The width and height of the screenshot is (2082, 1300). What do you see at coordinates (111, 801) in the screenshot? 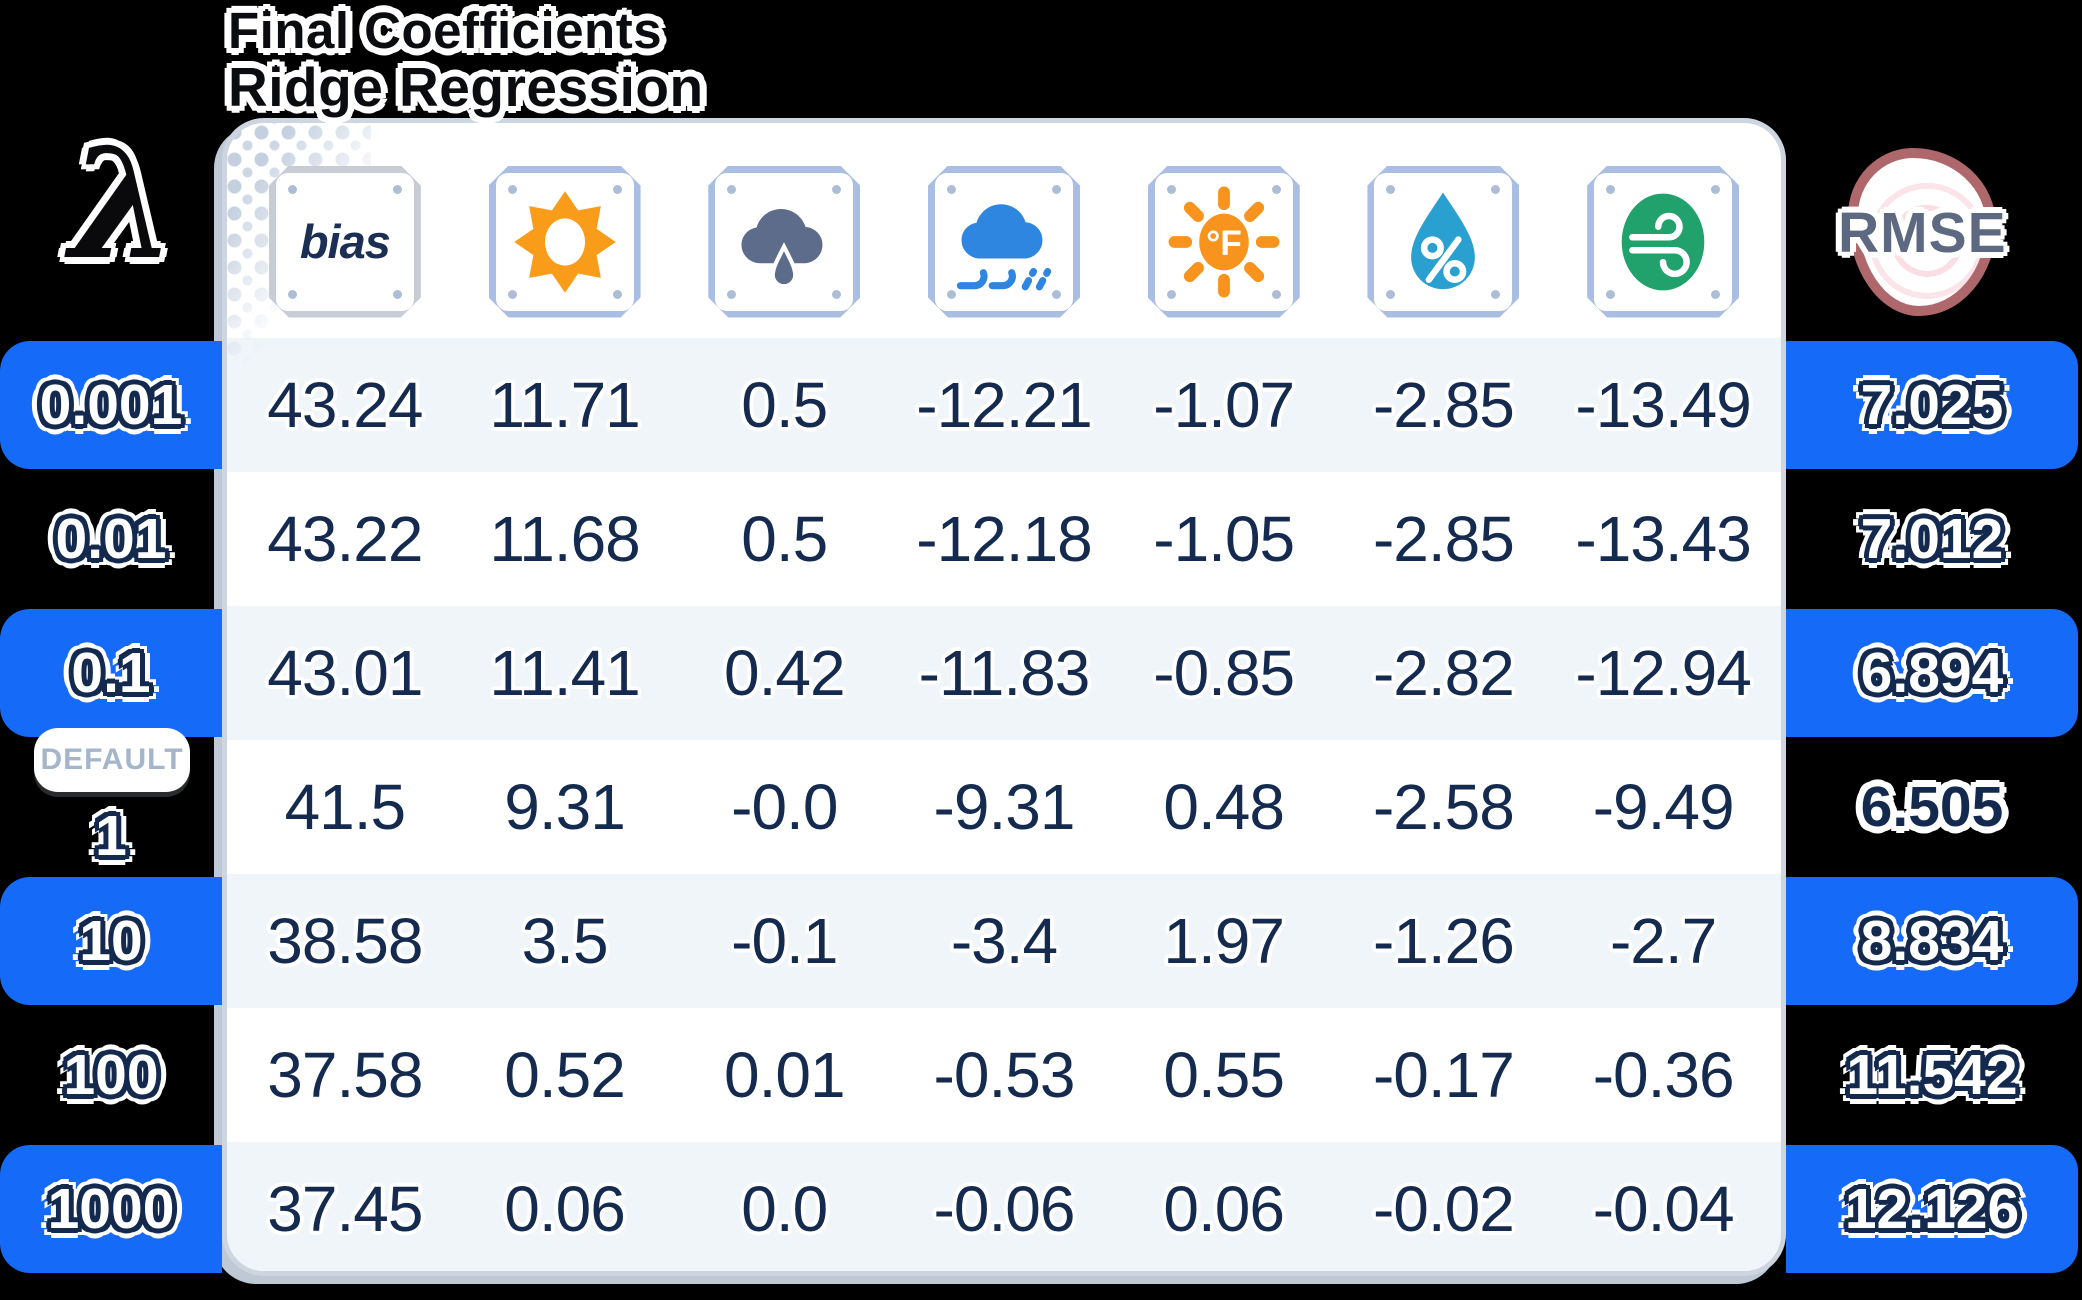
I see `lambda-row-label: DEFAULT 1` at bounding box center [111, 801].